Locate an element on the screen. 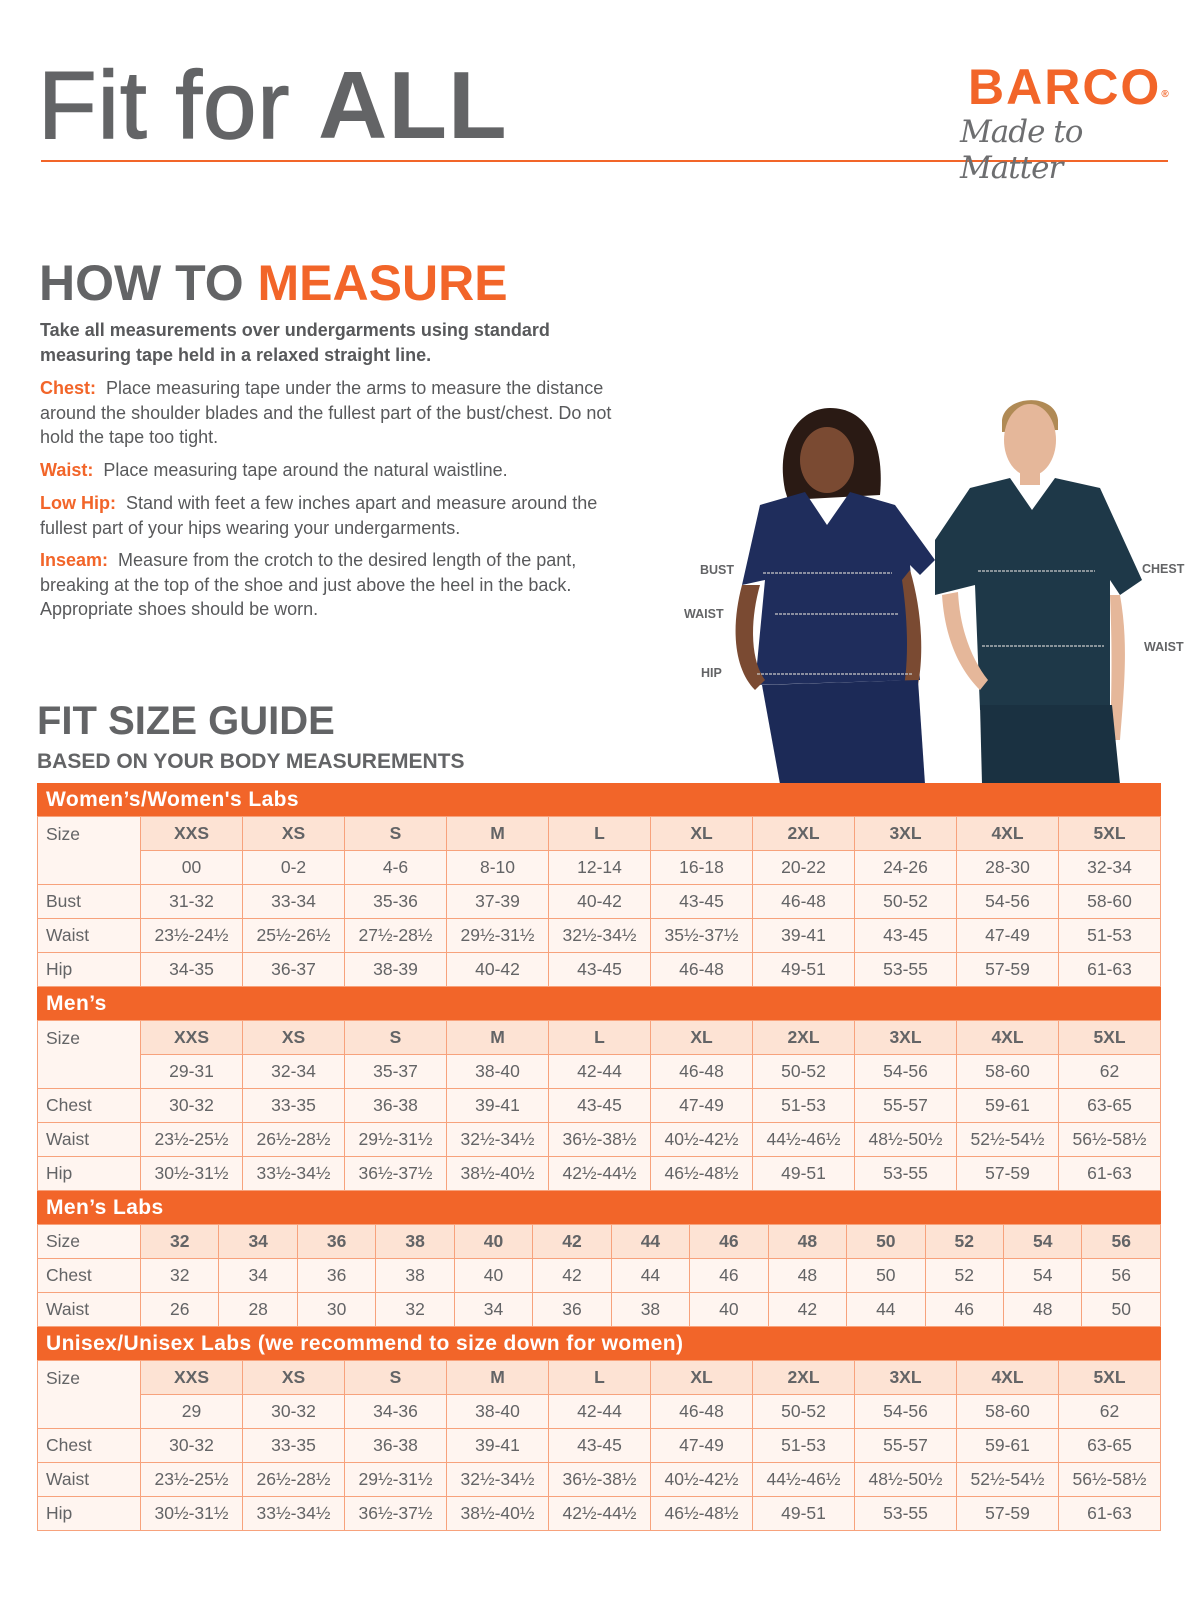 The width and height of the screenshot is (1200, 1600). measurement-cell: 26½-28½ is located at coordinates (293, 1479).